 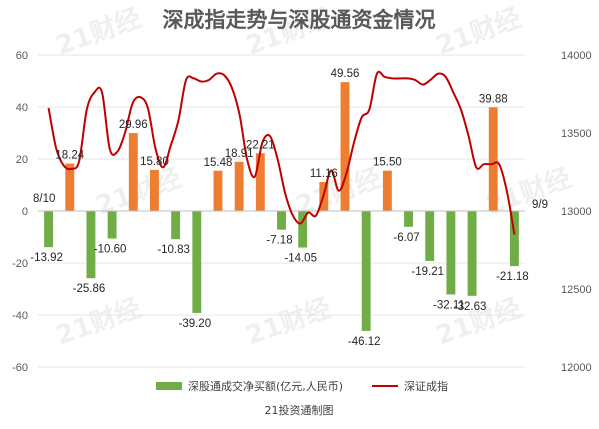 What do you see at coordinates (299, 410) in the screenshot?
I see `source-note: 21投资通制图` at bounding box center [299, 410].